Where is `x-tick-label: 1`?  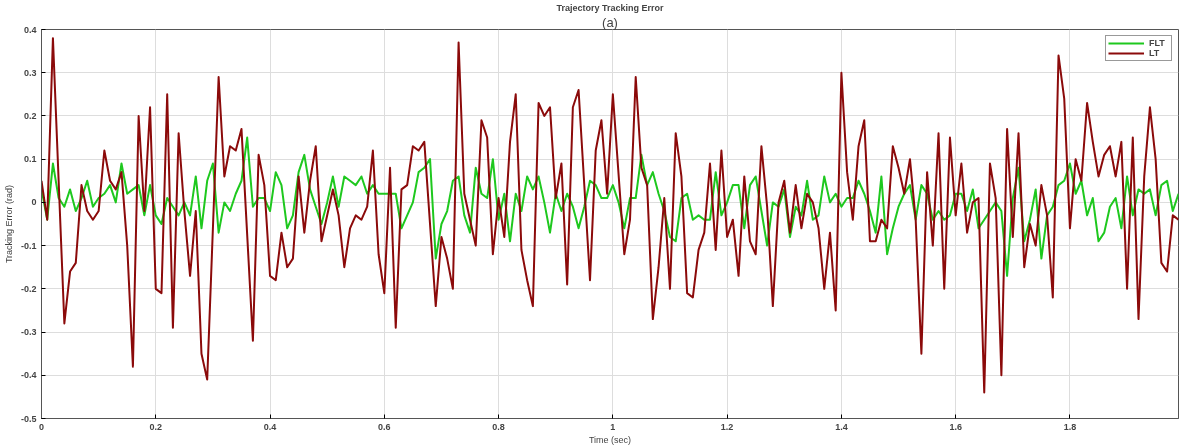
x-tick-label: 1 is located at coordinates (613, 426).